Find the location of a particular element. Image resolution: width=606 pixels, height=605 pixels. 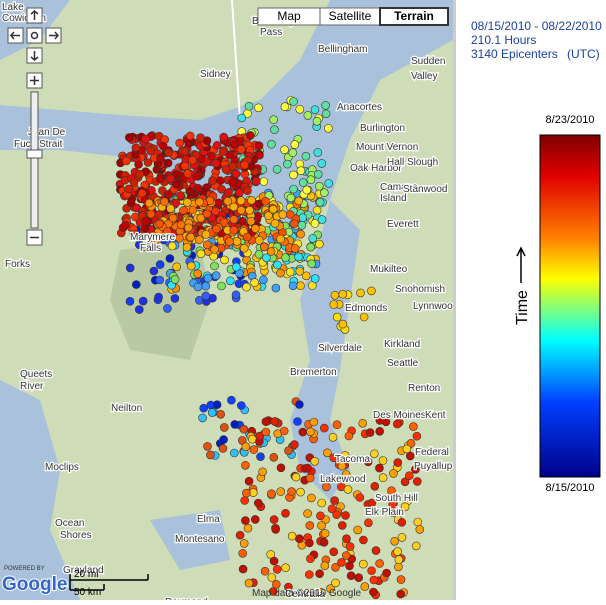

place-label: Sudden is located at coordinates (428, 61).